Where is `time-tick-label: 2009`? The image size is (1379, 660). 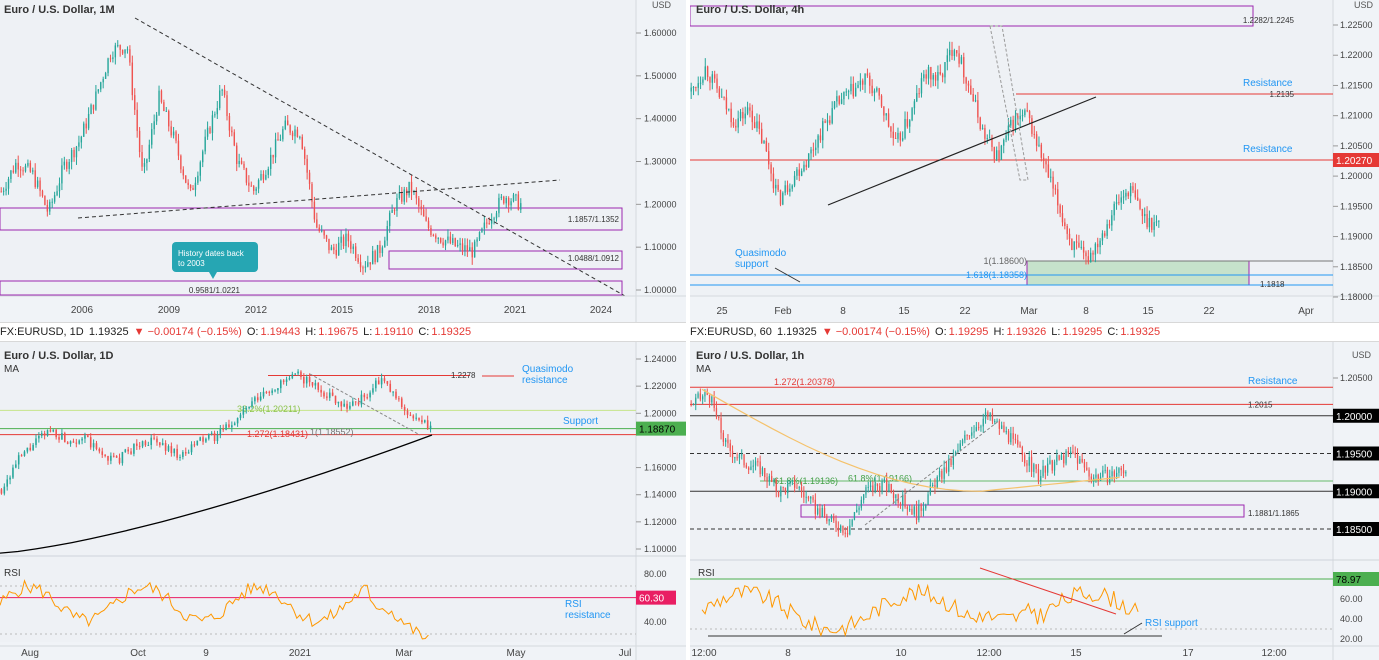 time-tick-label: 2009 is located at coordinates (169, 310).